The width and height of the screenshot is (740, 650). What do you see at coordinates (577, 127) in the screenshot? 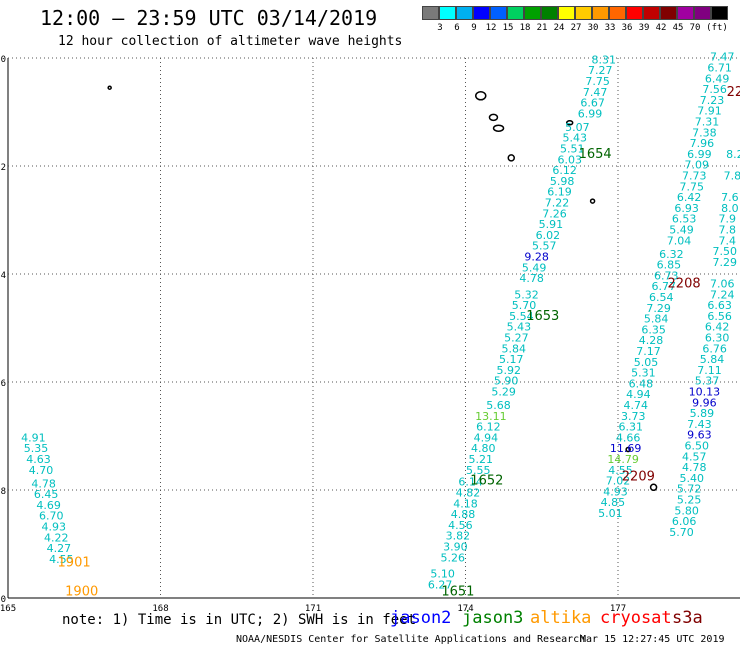
I see `wave-height-value: 5.07` at bounding box center [577, 127].